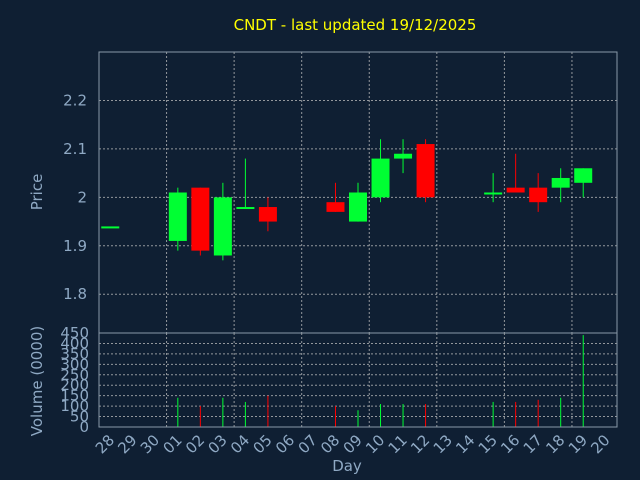 The width and height of the screenshot is (640, 480). What do you see at coordinates (347, 466) in the screenshot?
I see `x-axis-label: Day` at bounding box center [347, 466].